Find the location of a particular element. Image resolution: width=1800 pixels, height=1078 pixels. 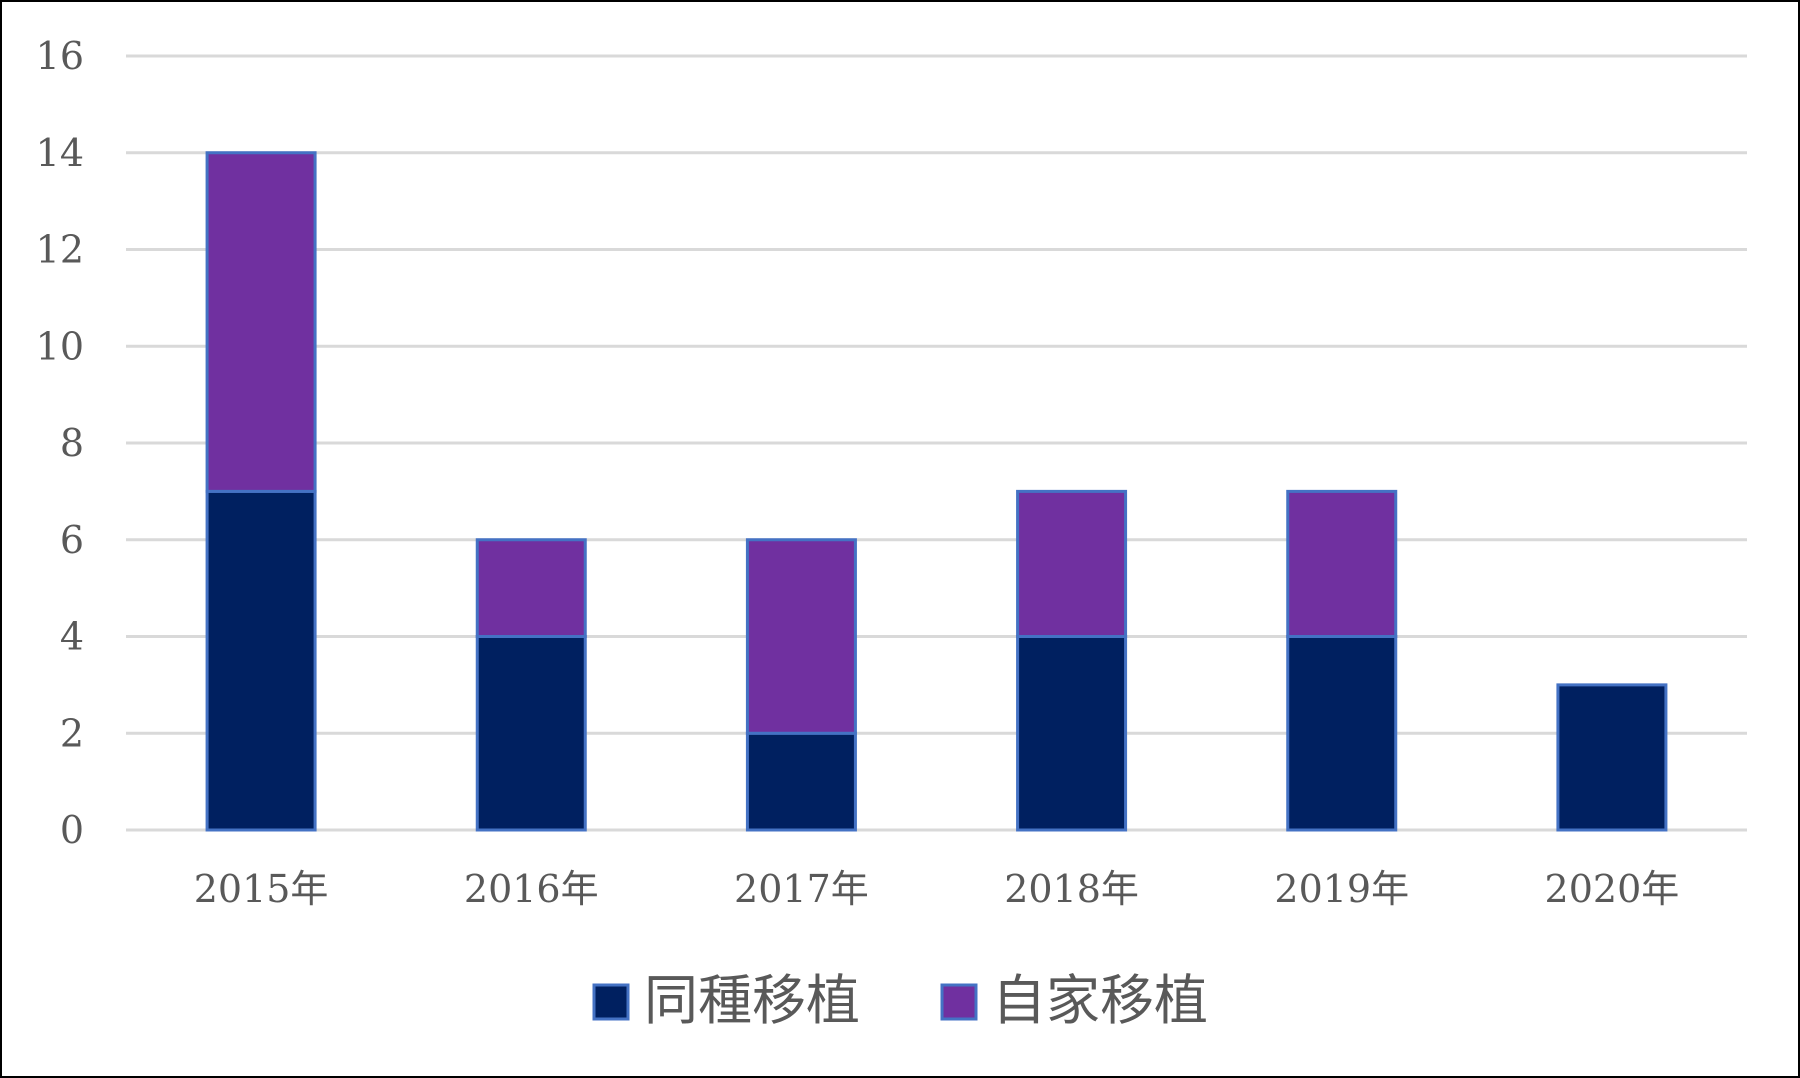

x-axis-ticks: 2015年 2016年 2017年 2018年 2019年 2020年 is located at coordinates (937, 889).